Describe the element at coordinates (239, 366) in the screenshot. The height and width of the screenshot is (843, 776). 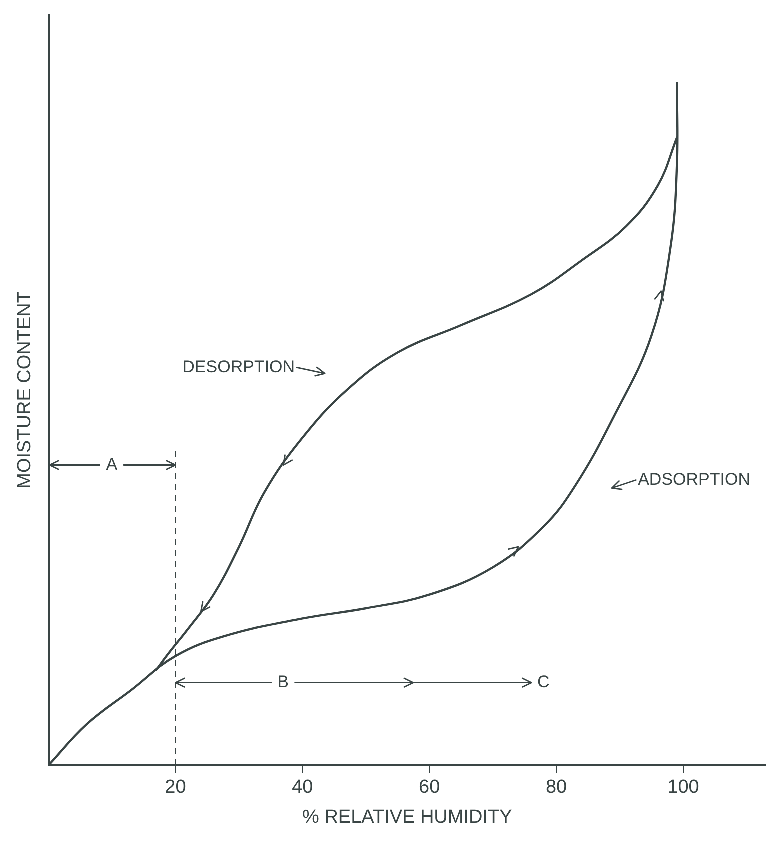
I see `annotation: DESORPTION` at that location.